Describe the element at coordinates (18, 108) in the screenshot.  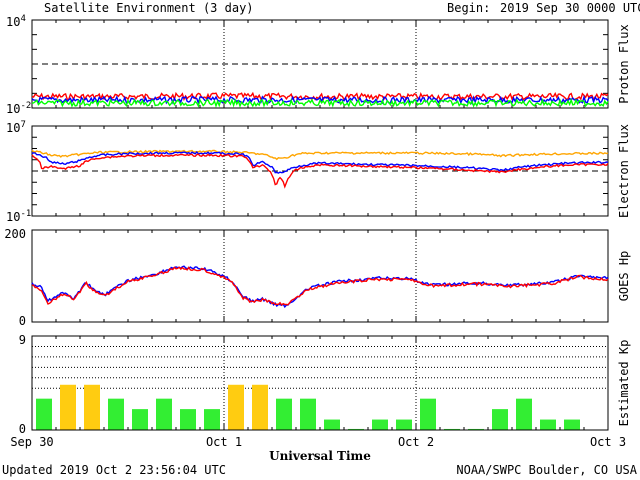
I see `y-tick-label: 10-2` at that location.